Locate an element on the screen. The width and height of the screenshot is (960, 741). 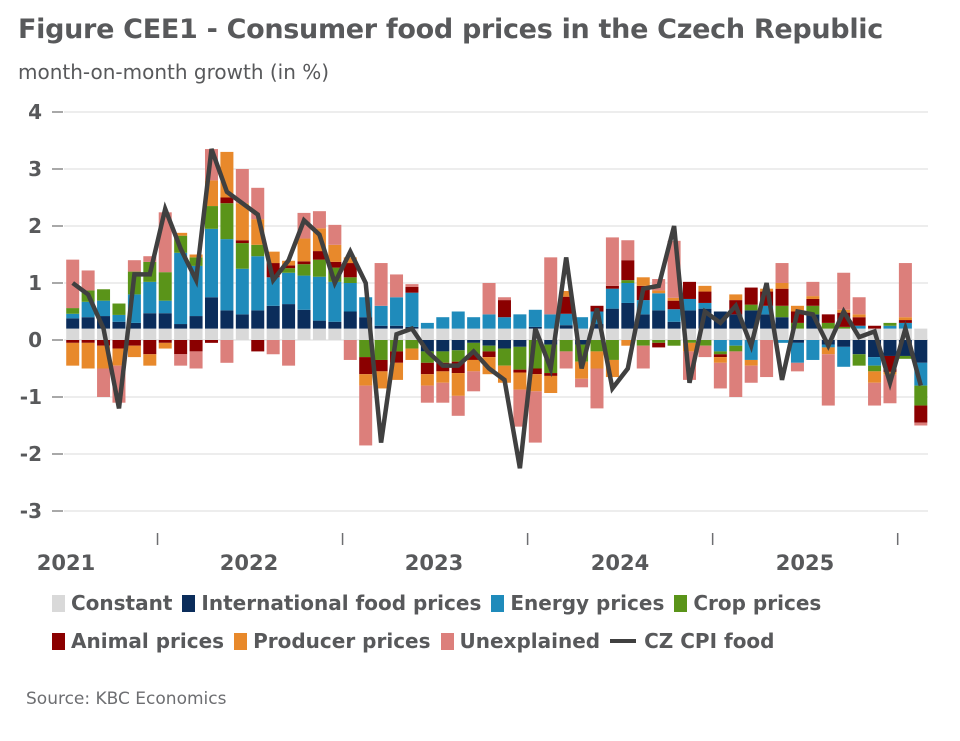
y-axis: 4 3 2 1 0 -1 -2 -3 is located at coordinates (41, 311).